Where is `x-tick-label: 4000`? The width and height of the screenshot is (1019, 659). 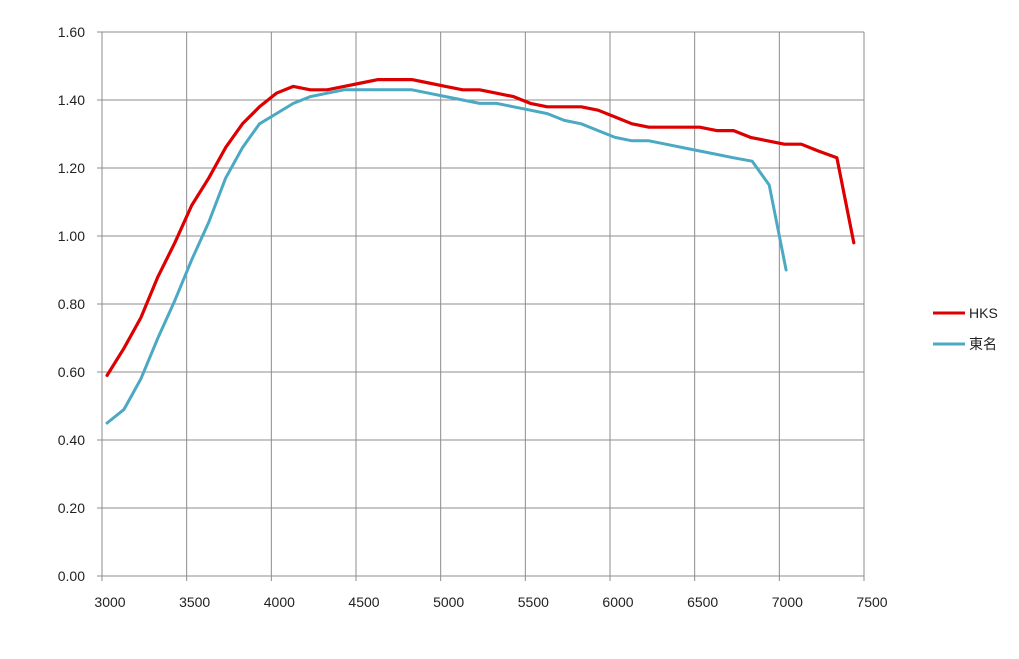 x-tick-label: 4000 is located at coordinates (279, 602).